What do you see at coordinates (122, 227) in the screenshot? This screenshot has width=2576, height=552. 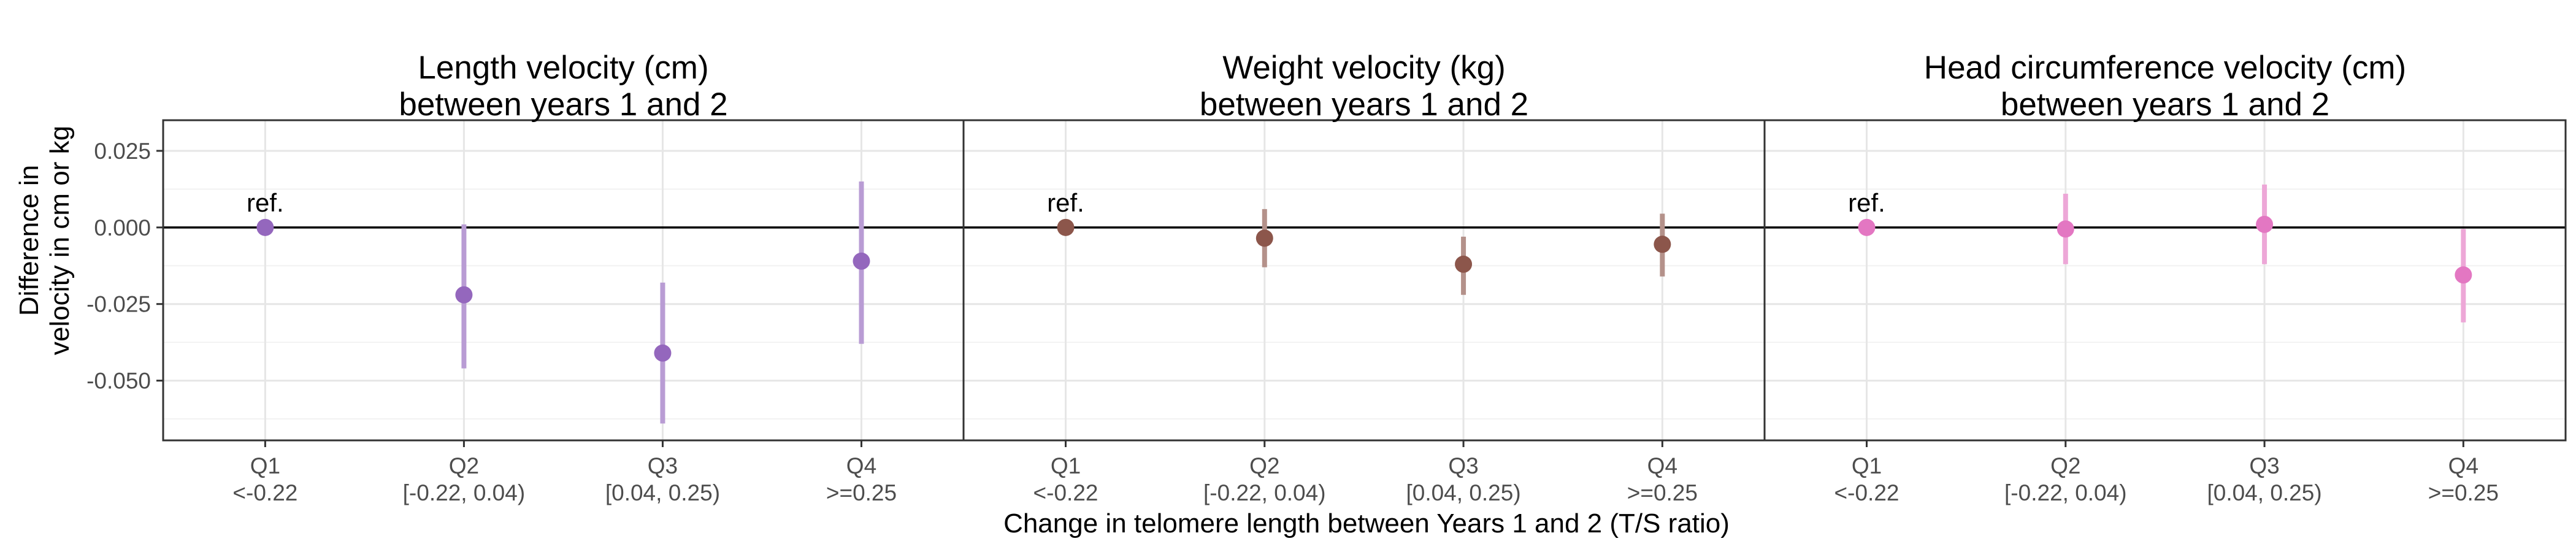 I see `y-tick-label: 0.000` at bounding box center [122, 227].